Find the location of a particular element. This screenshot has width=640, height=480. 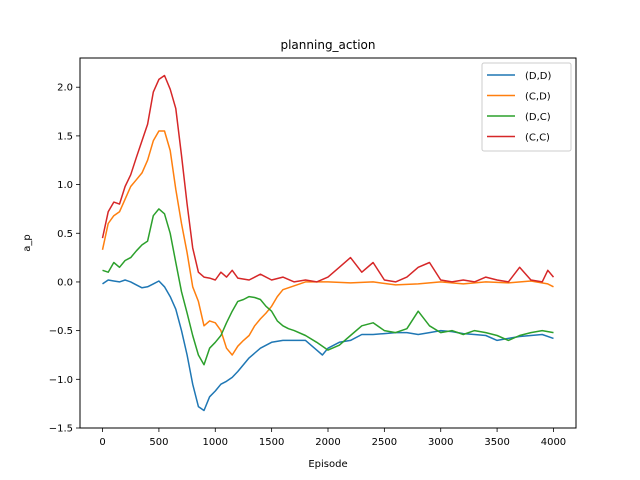

legend-label: (D,D) is located at coordinates (538, 76).